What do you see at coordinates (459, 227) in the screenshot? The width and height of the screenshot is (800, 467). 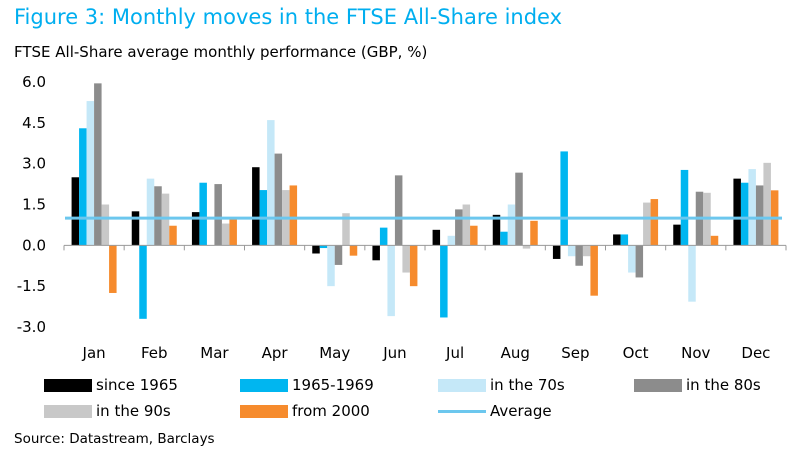 I see `bar-in-the-80s-jul` at bounding box center [459, 227].